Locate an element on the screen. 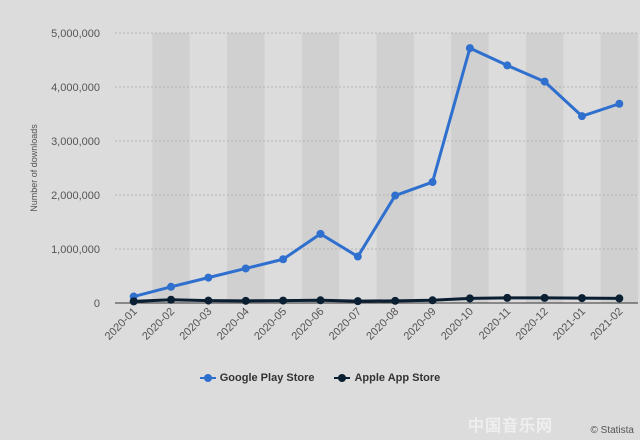  x-tick-label: 2020-09 is located at coordinates (420, 324).